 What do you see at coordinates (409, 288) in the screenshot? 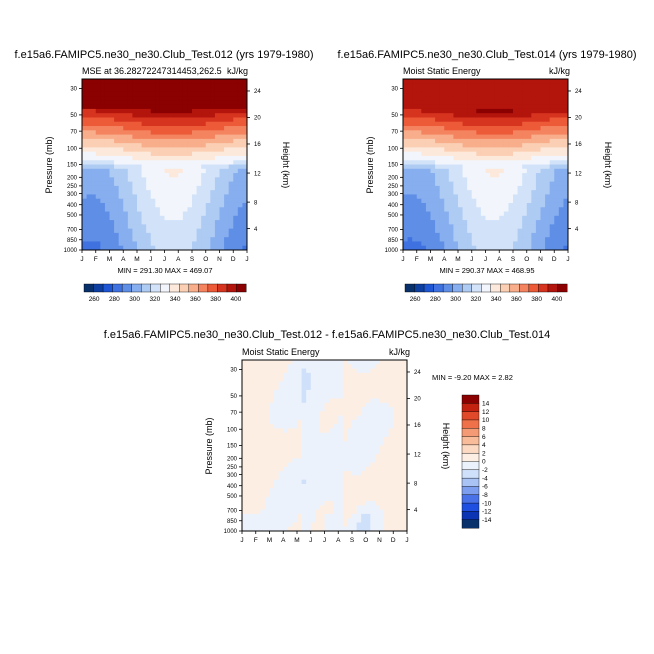
I see `colorbar-swatch` at bounding box center [409, 288].